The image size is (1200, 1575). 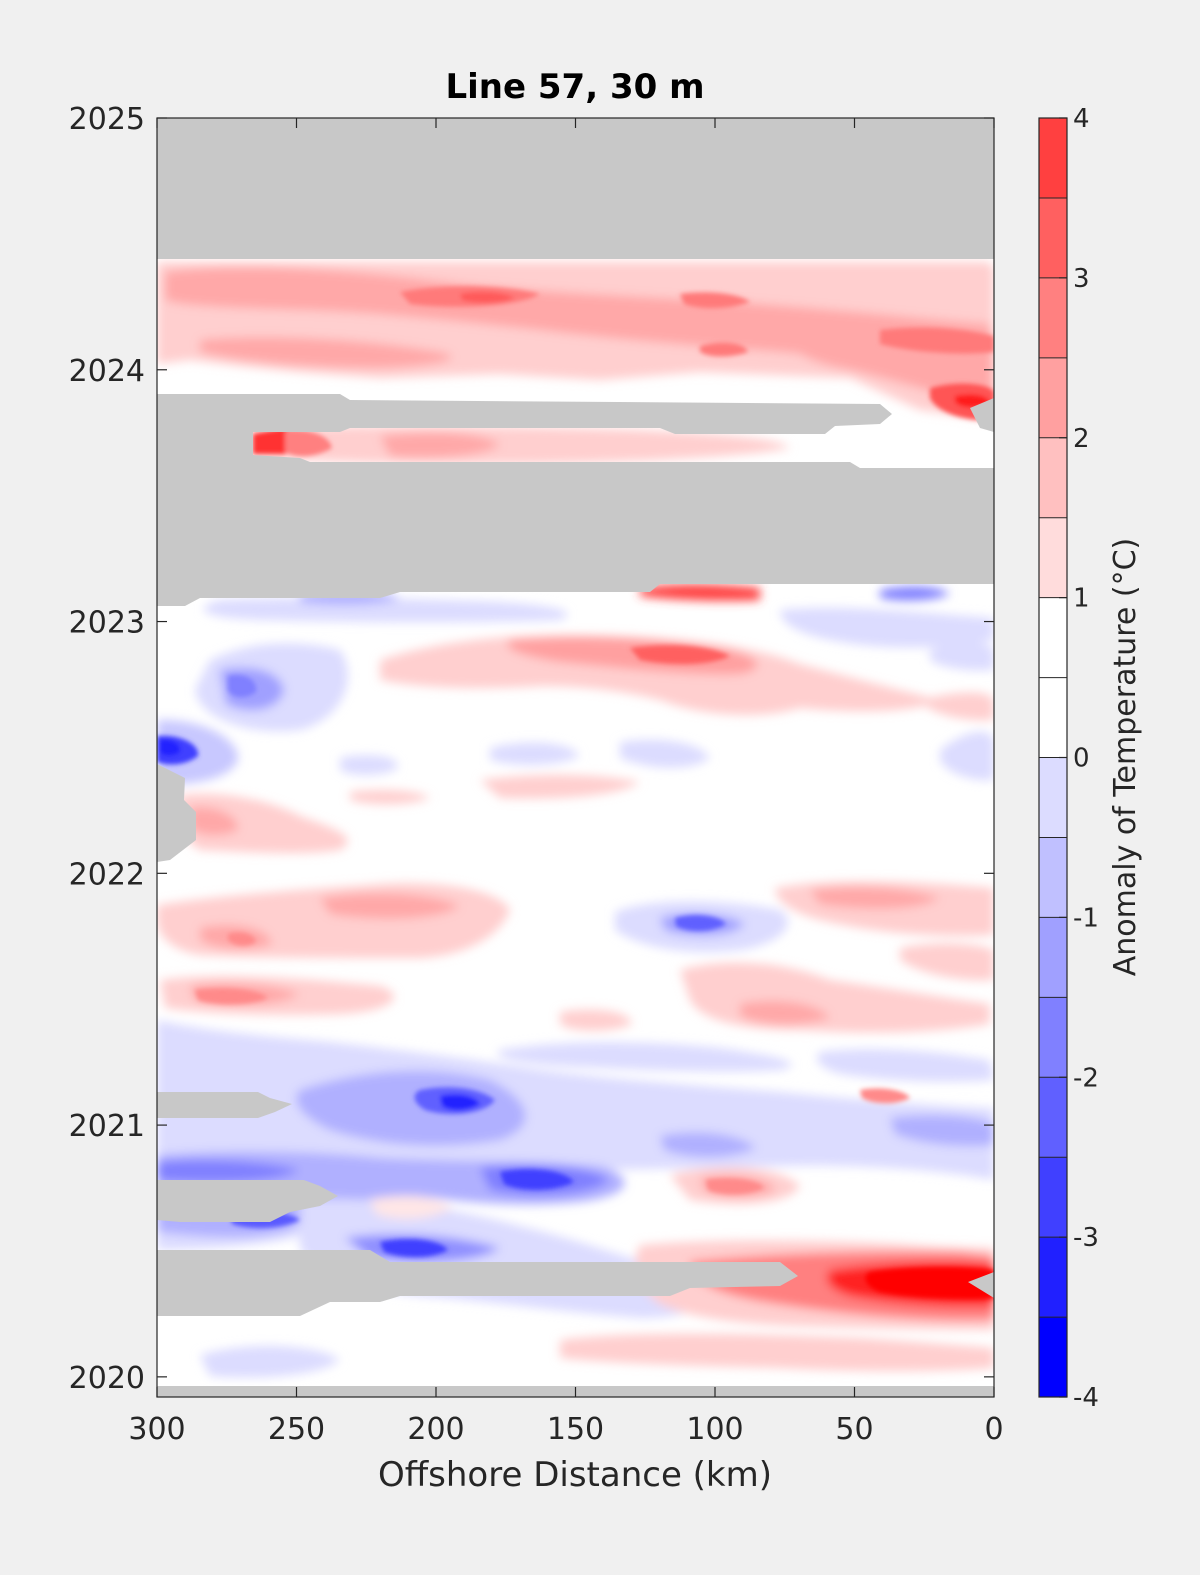 I want to click on cool-core-2022-5-inner, so click(x=170, y=747).